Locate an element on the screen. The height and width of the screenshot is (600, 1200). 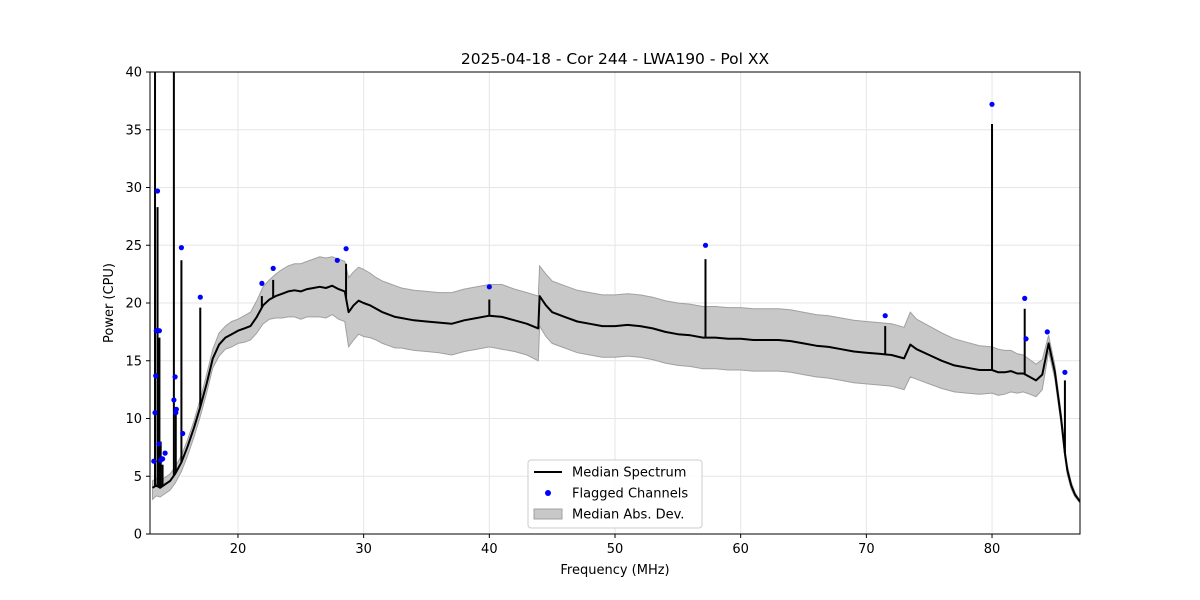
x-tick-label: 80 is located at coordinates (992, 549).